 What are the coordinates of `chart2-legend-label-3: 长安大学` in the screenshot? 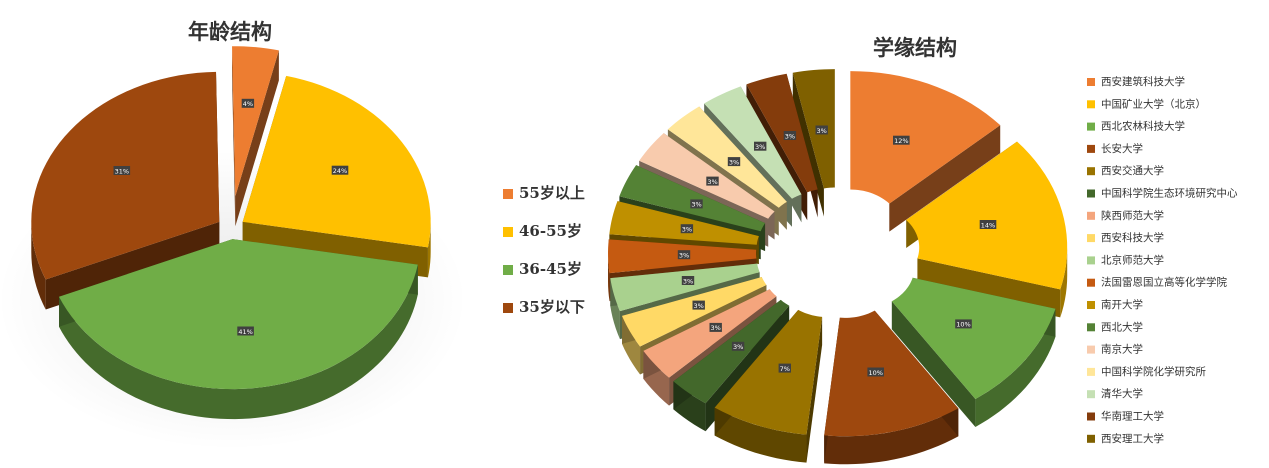 It's located at (1122, 148).